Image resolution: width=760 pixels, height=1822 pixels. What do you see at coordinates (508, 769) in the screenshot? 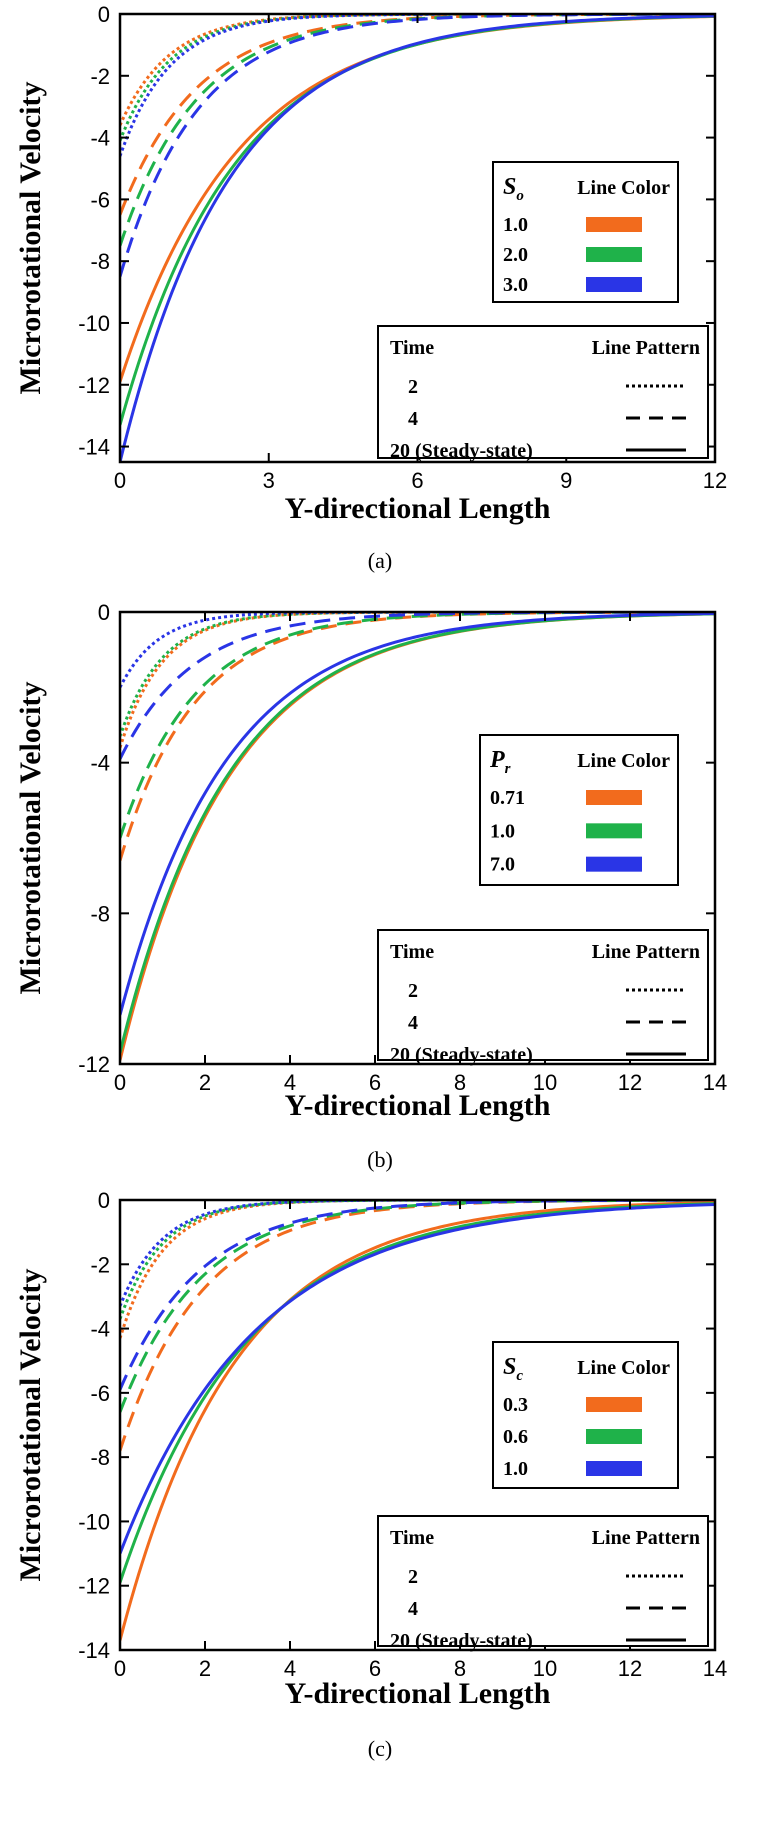
I see `legend-symbol-sub: r` at bounding box center [508, 769].